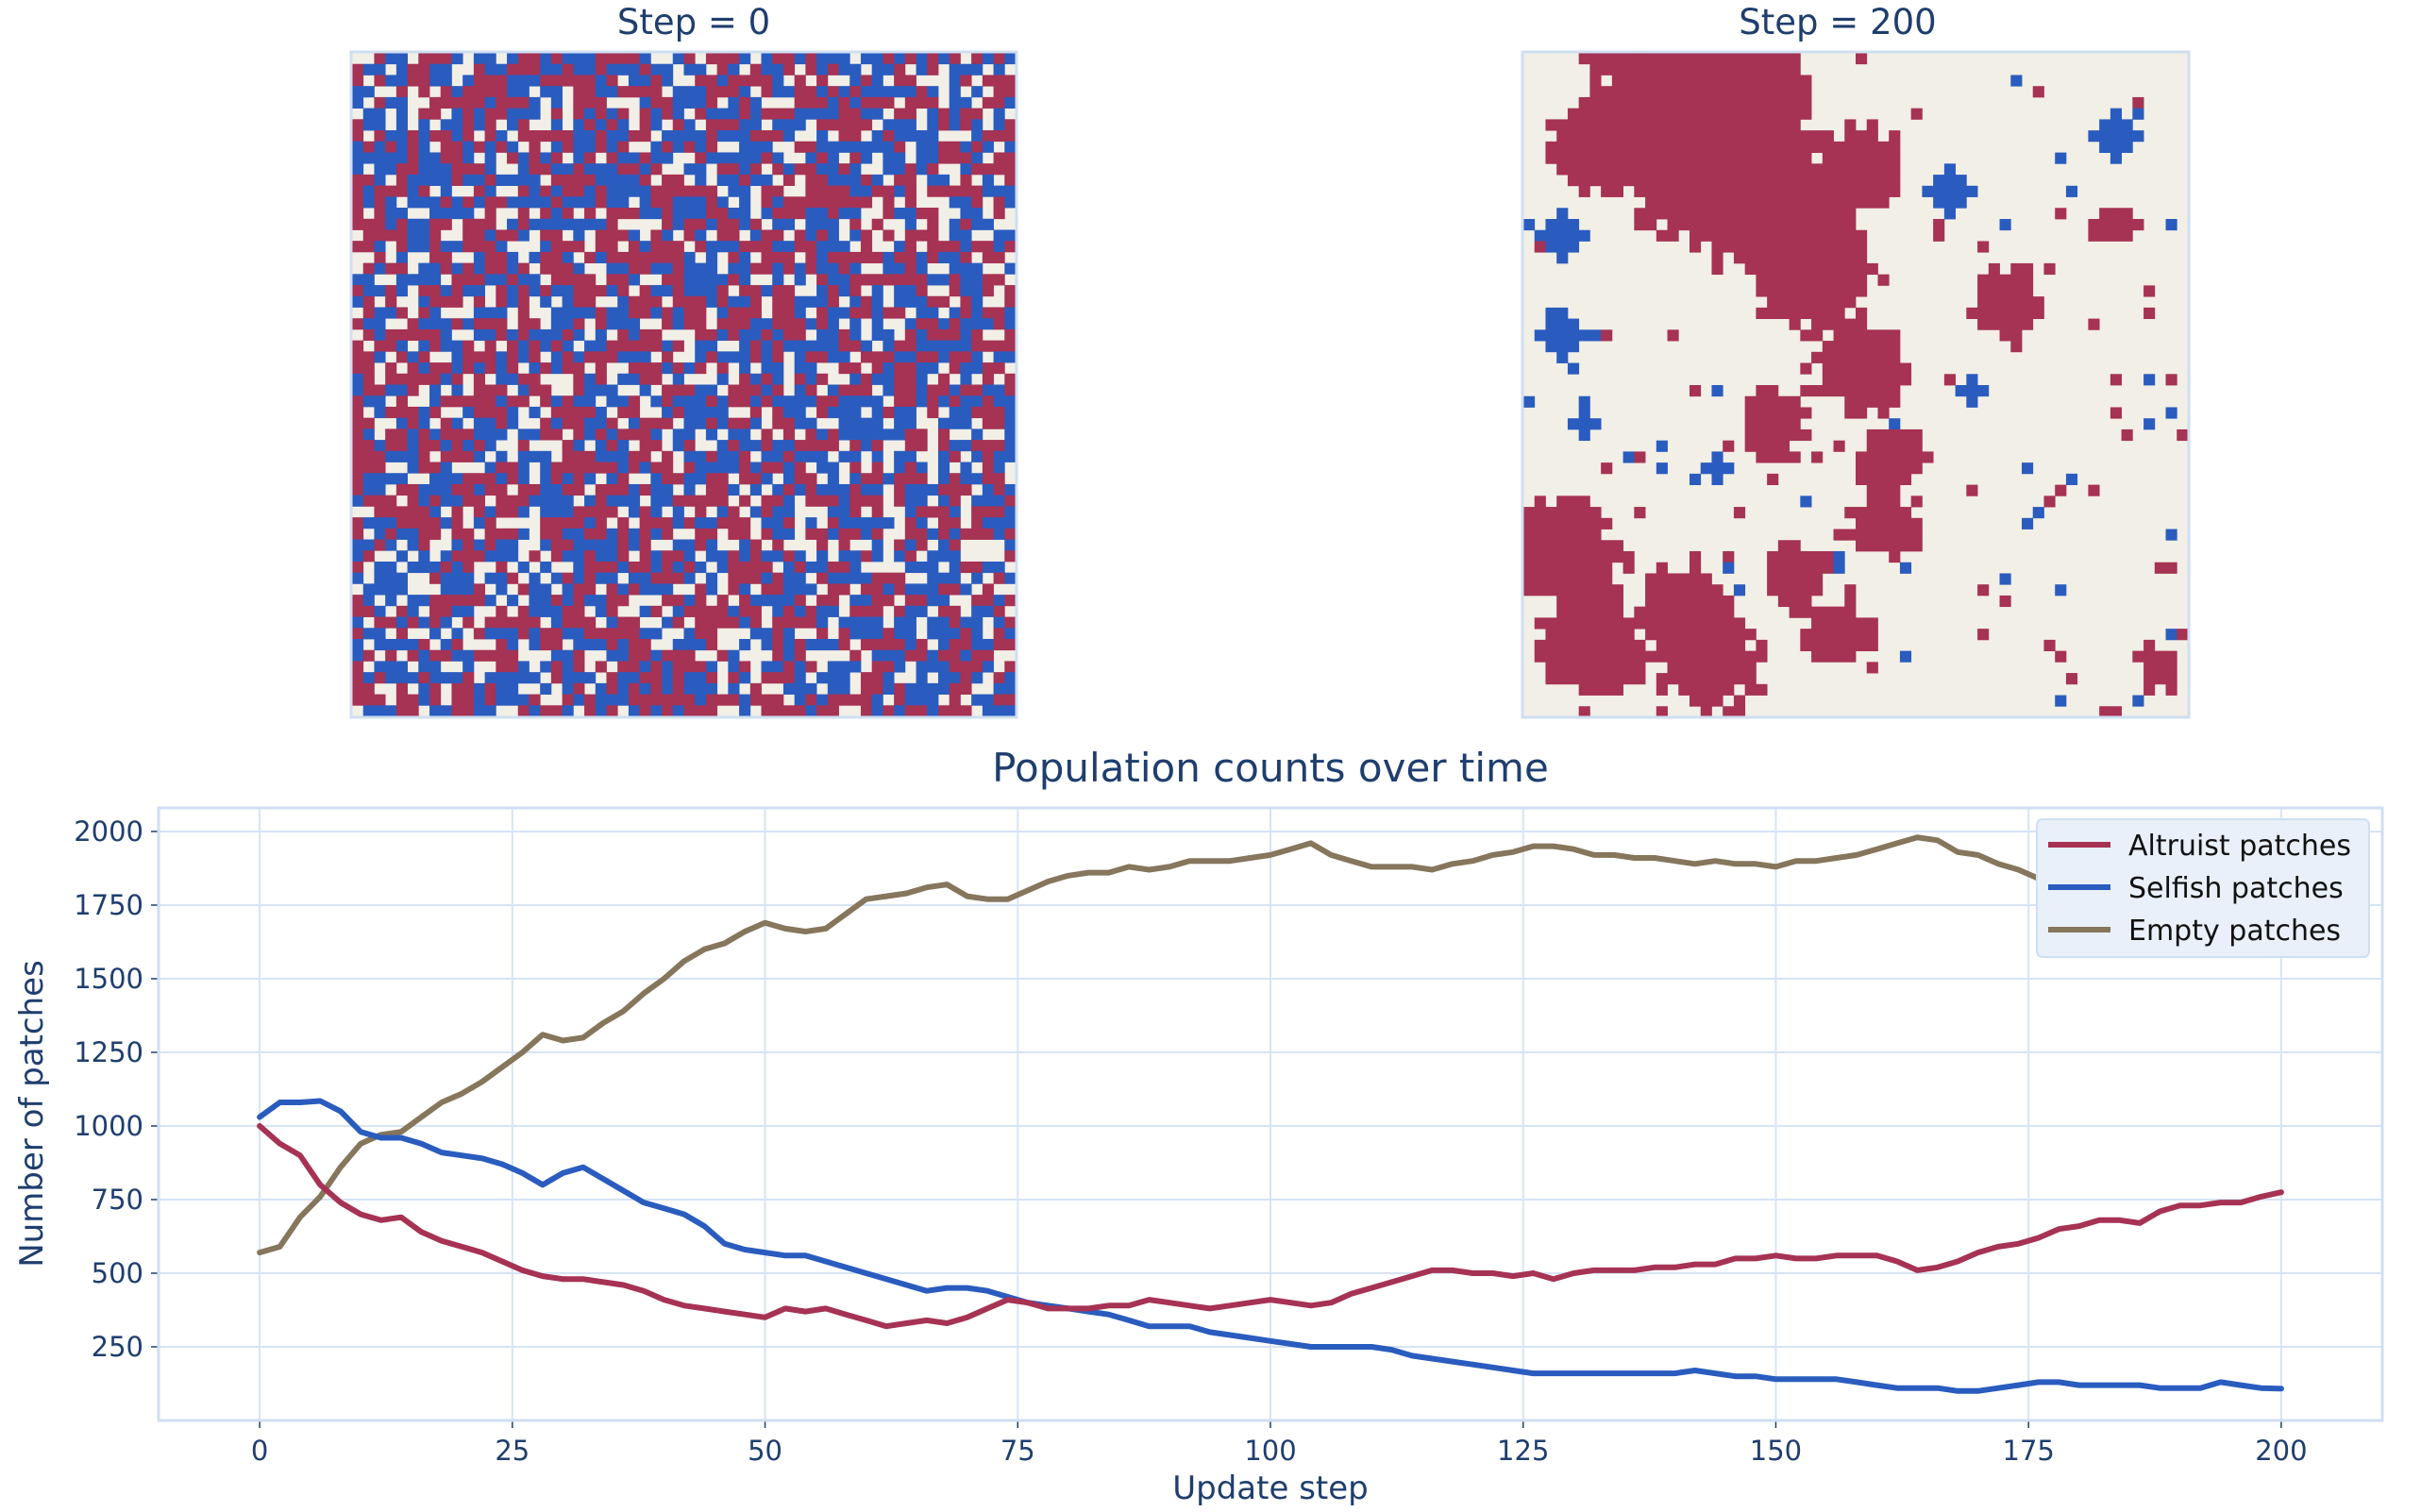 Image resolution: width=2421 pixels, height=1512 pixels. Describe the element at coordinates (765, 1451) in the screenshot. I see `x-tick-label: 50` at that location.